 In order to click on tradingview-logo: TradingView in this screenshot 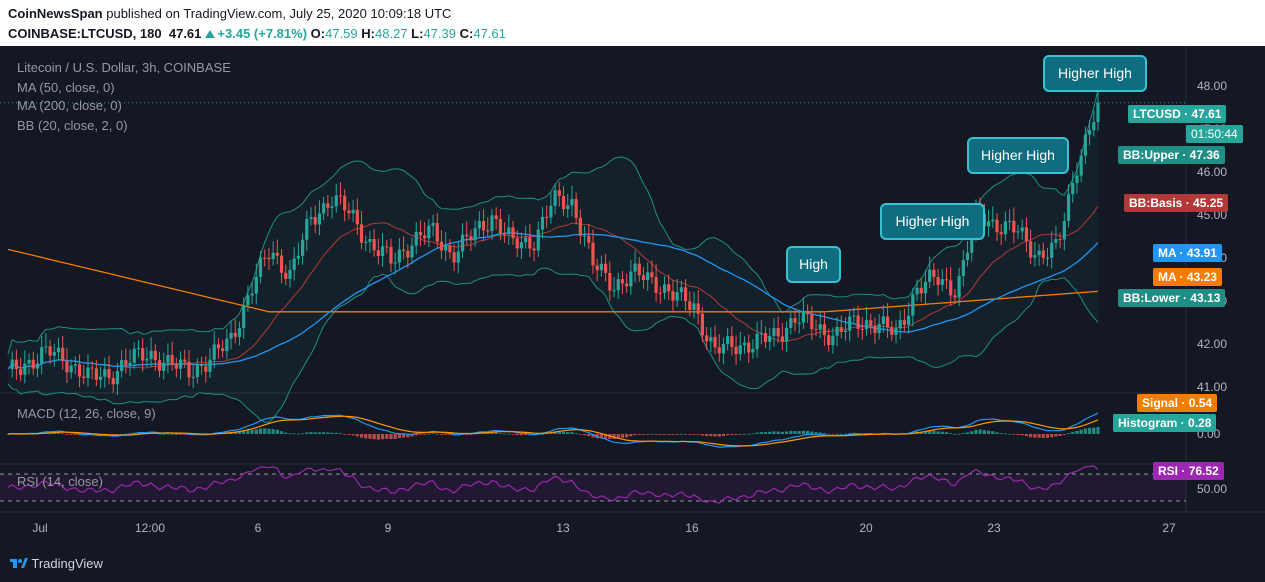, I will do `click(56, 563)`.